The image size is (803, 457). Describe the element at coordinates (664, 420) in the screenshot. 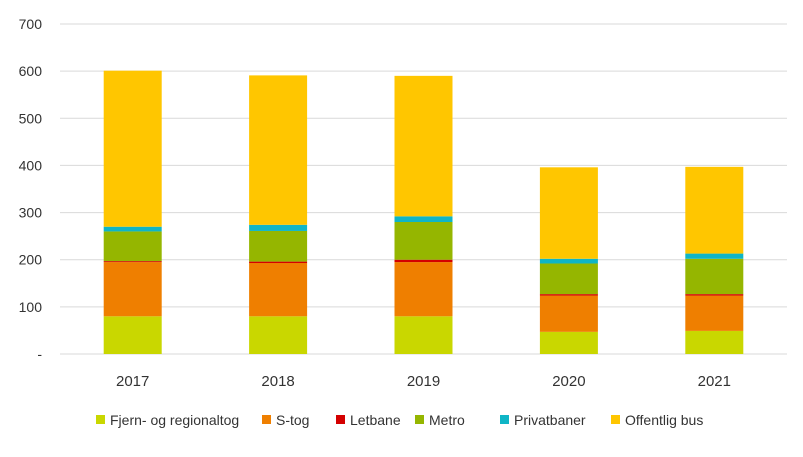

I see `legend-label: Offentlig bus` at that location.